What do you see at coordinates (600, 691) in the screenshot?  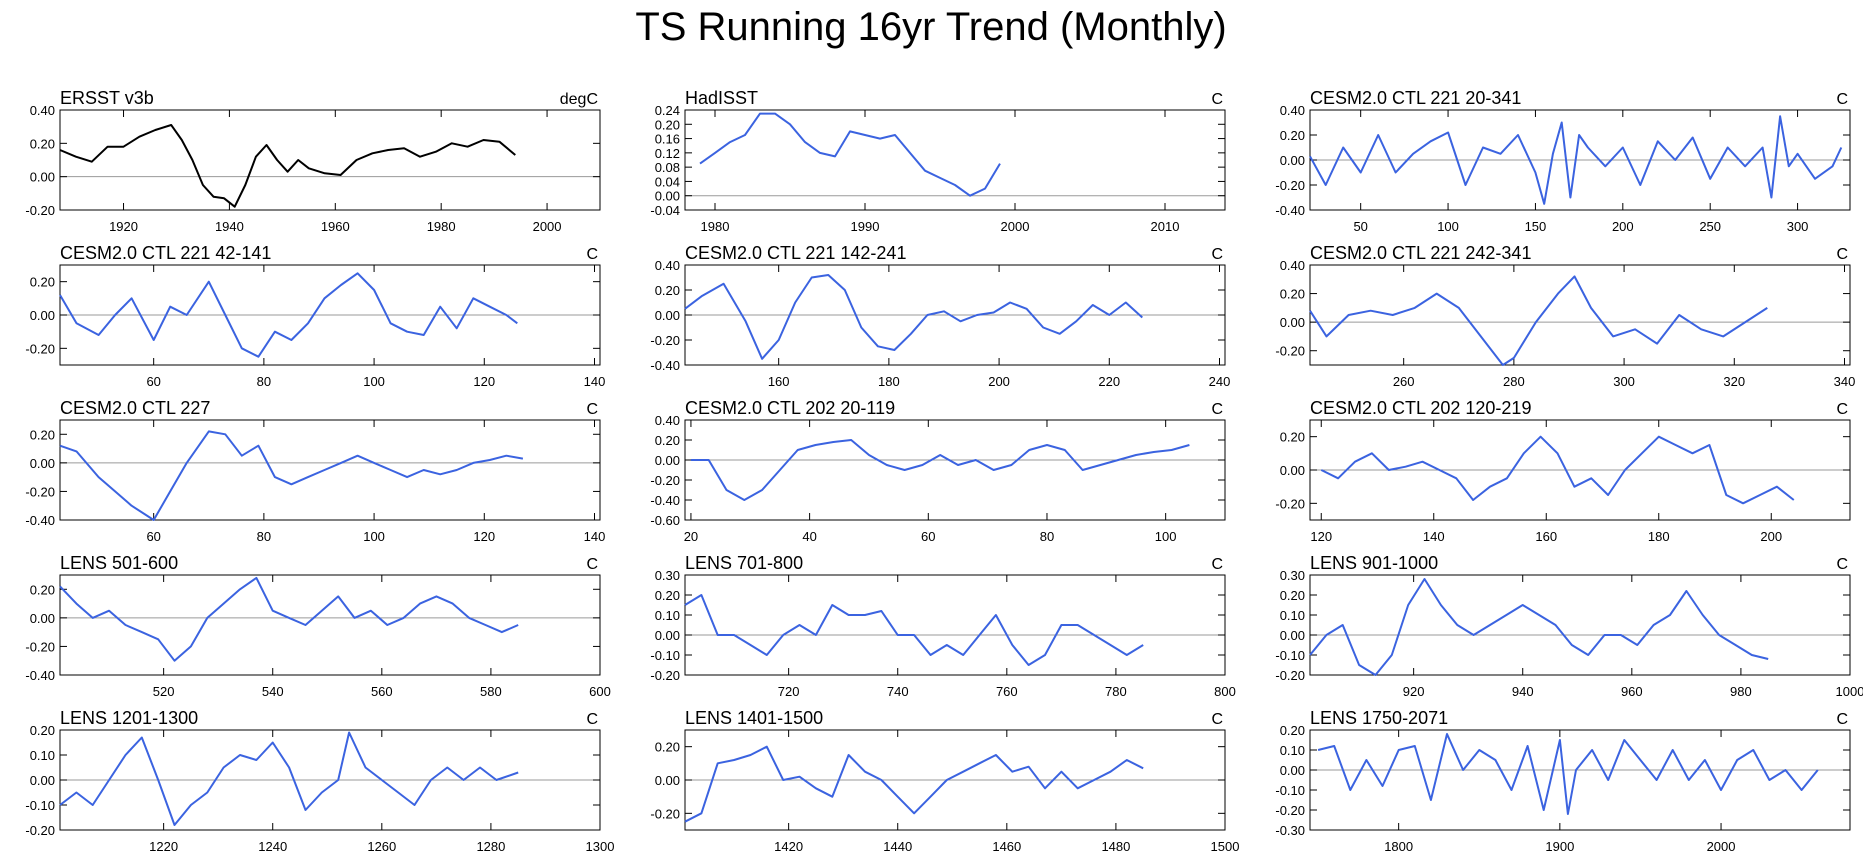 I see `x-tick-label: 600` at bounding box center [600, 691].